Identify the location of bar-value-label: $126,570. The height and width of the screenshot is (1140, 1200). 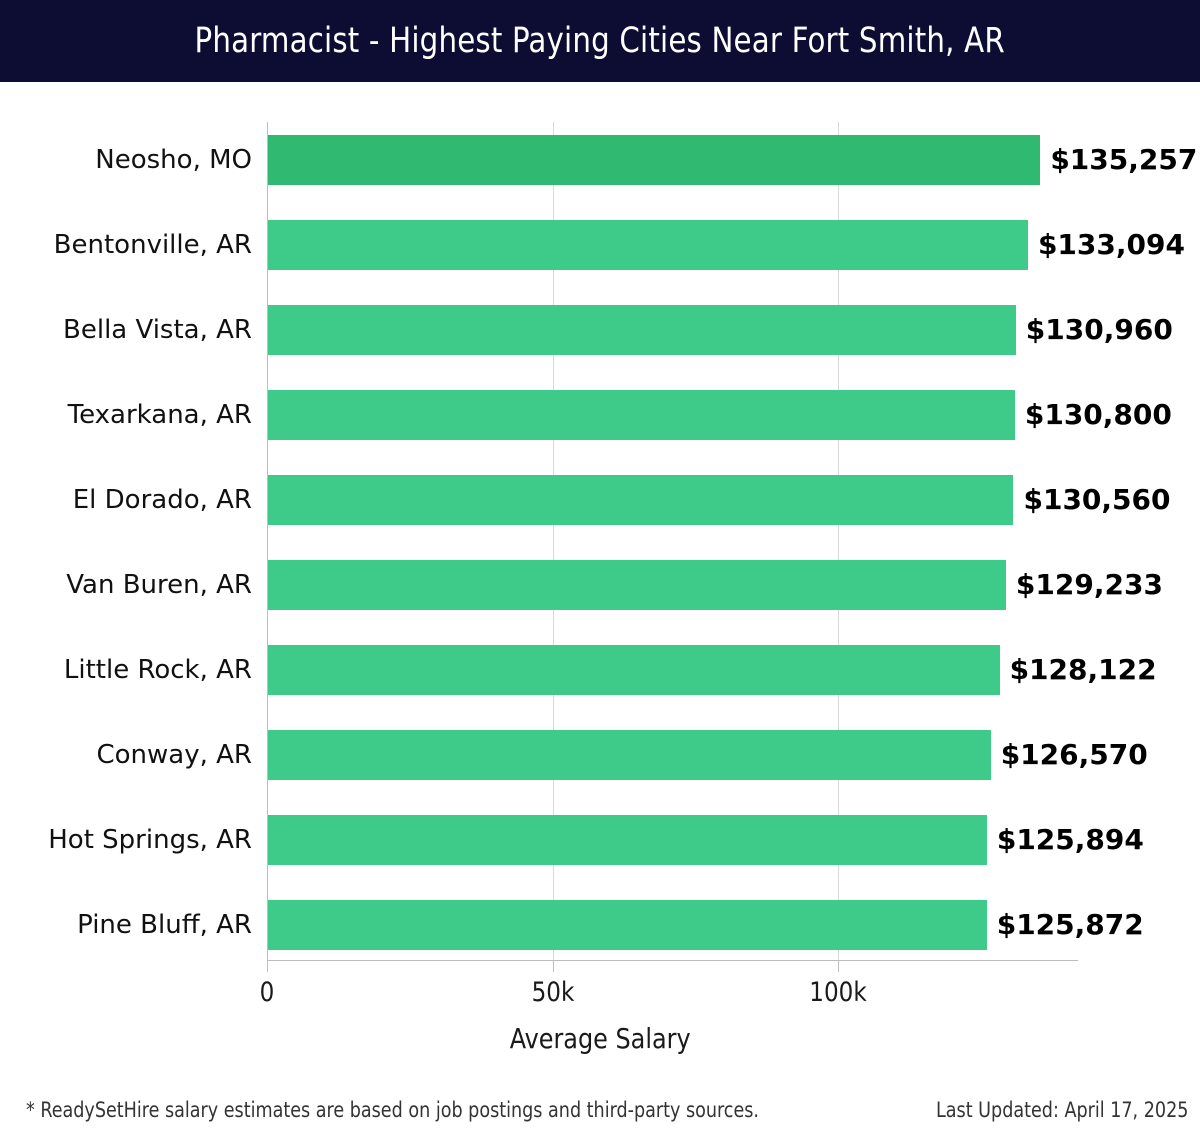
(1074, 754).